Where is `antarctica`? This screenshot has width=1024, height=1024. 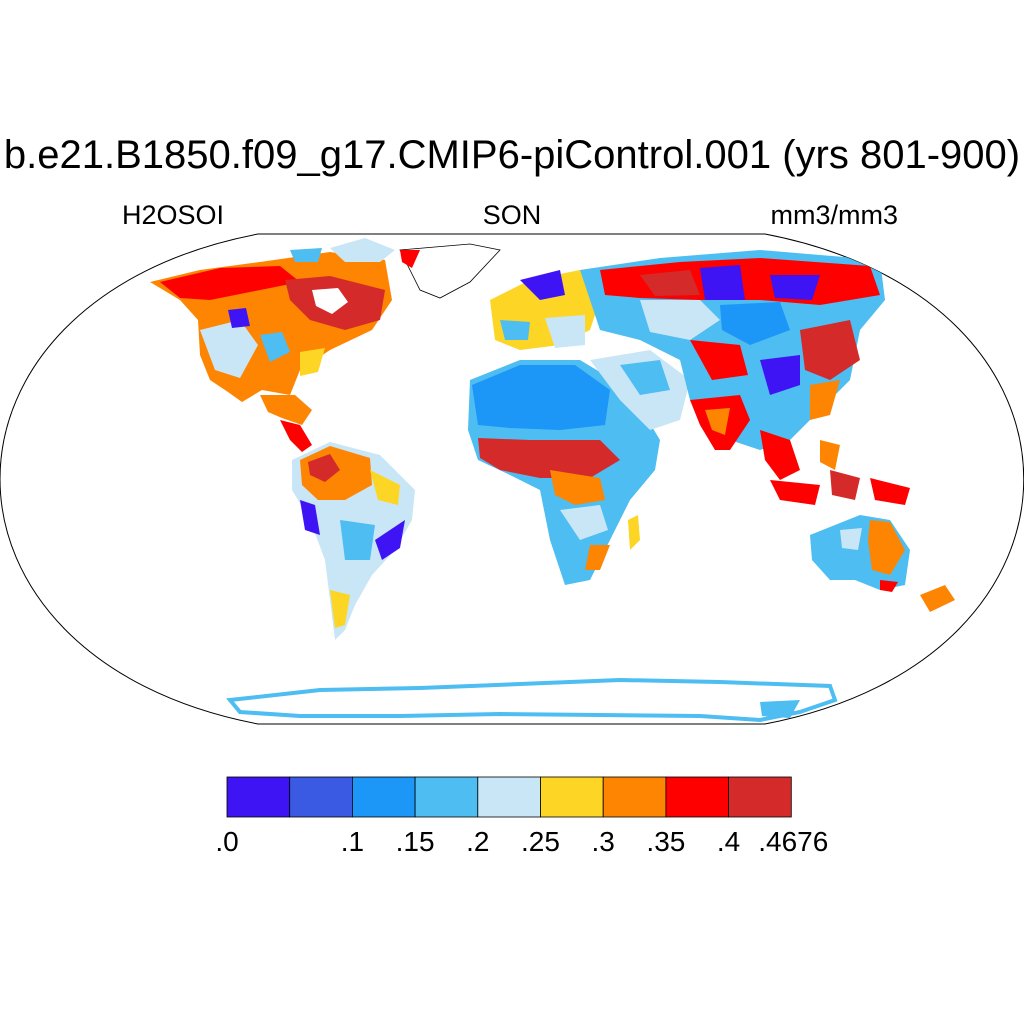 antarctica is located at coordinates (532, 700).